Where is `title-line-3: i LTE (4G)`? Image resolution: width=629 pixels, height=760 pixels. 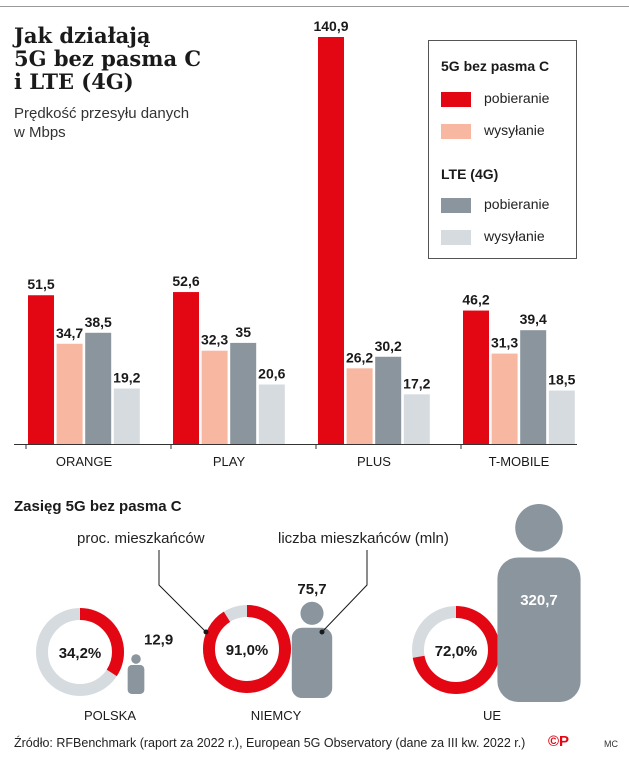 title-line-3: i LTE (4G) is located at coordinates (74, 81).